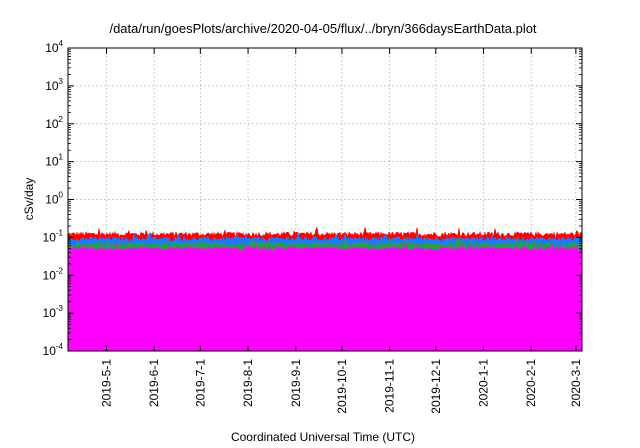  What do you see at coordinates (248, 383) in the screenshot?
I see `x-tick-label: 2019-8-1` at bounding box center [248, 383].